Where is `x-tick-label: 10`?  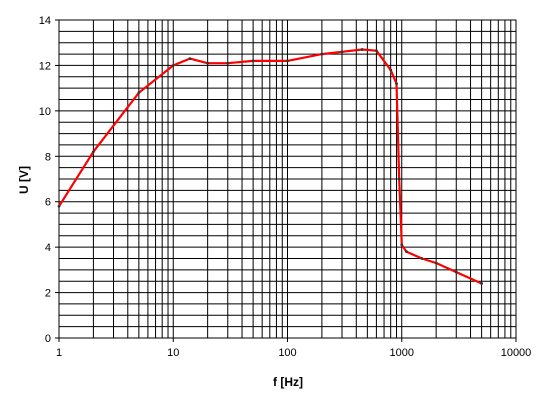
x-tick-label: 10 is located at coordinates (173, 353).